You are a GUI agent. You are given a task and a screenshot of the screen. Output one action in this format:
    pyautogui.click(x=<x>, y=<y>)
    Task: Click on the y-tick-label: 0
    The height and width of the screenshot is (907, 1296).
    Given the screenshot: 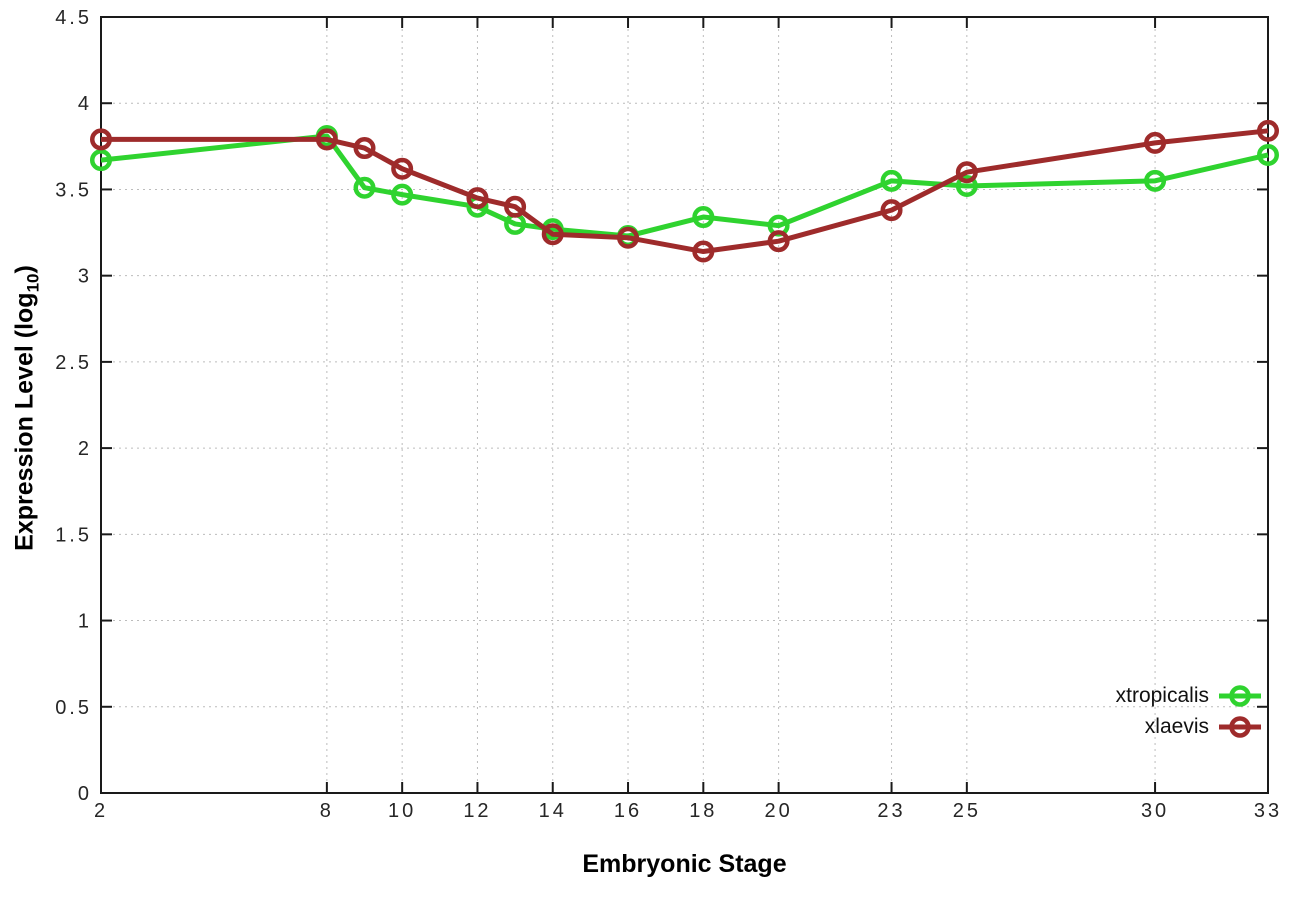 What is the action you would take?
    pyautogui.click(x=85, y=794)
    